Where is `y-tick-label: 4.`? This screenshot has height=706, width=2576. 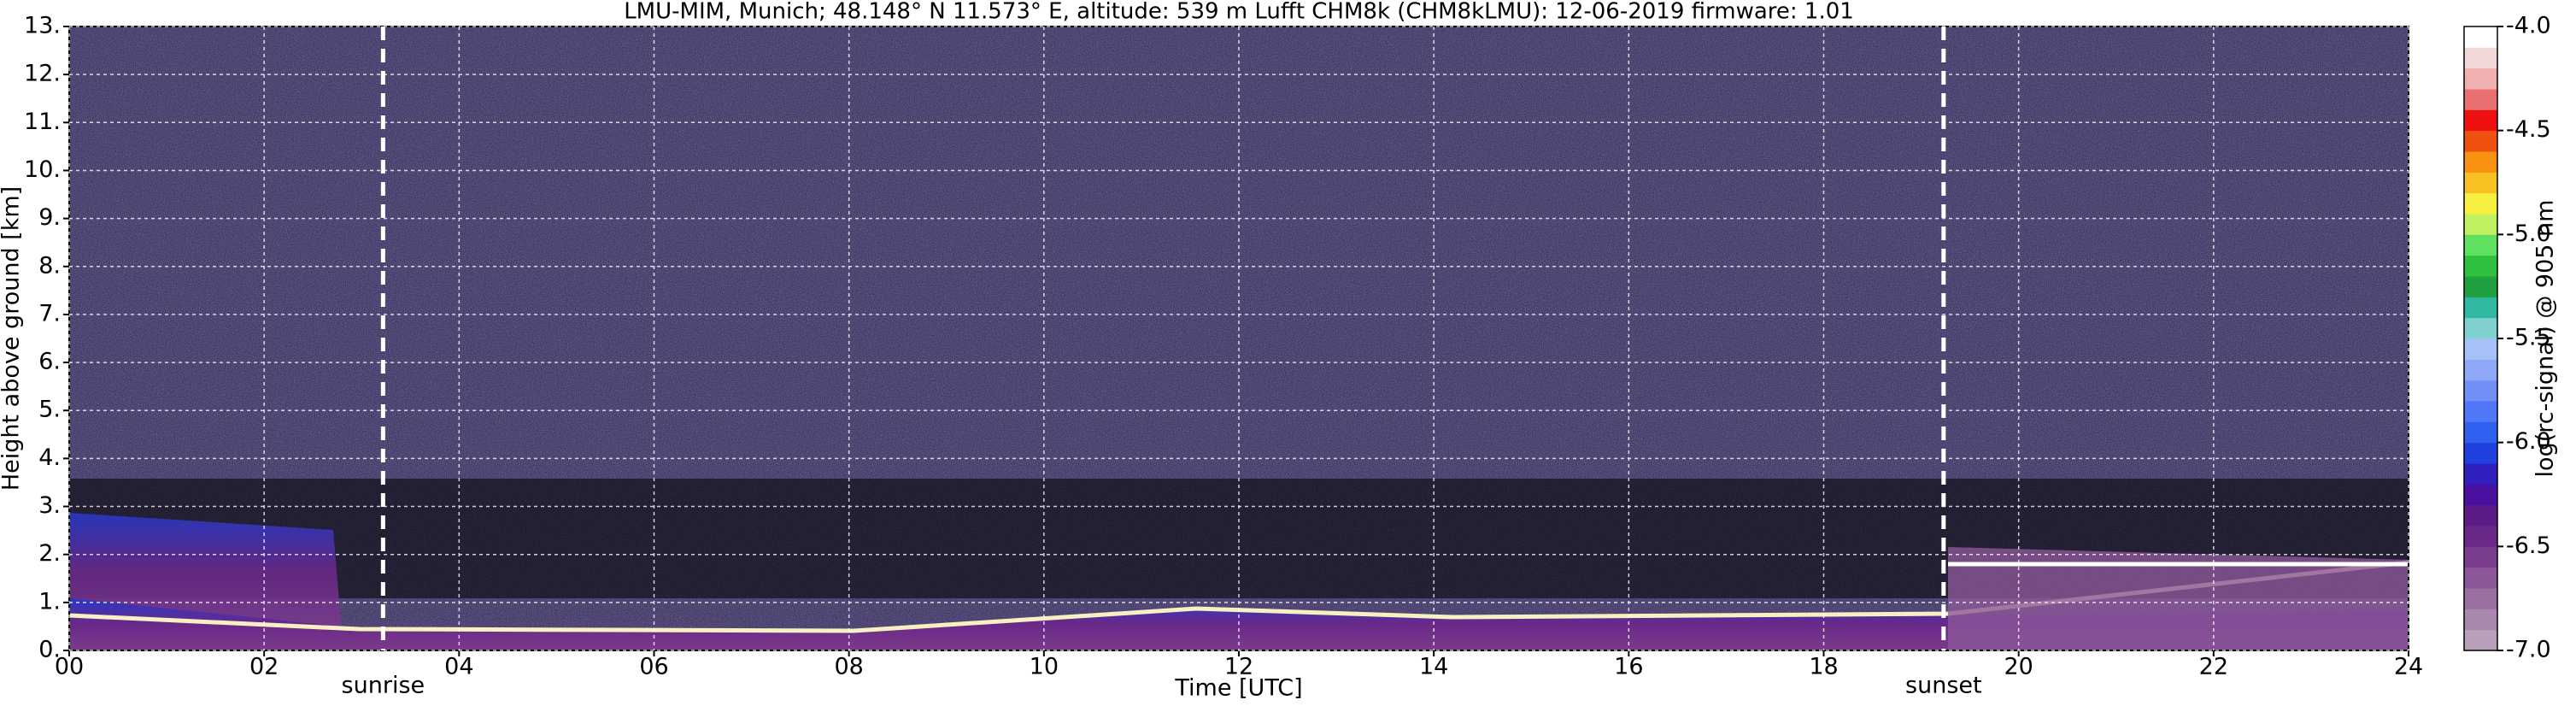 y-tick-label: 4. is located at coordinates (49, 457).